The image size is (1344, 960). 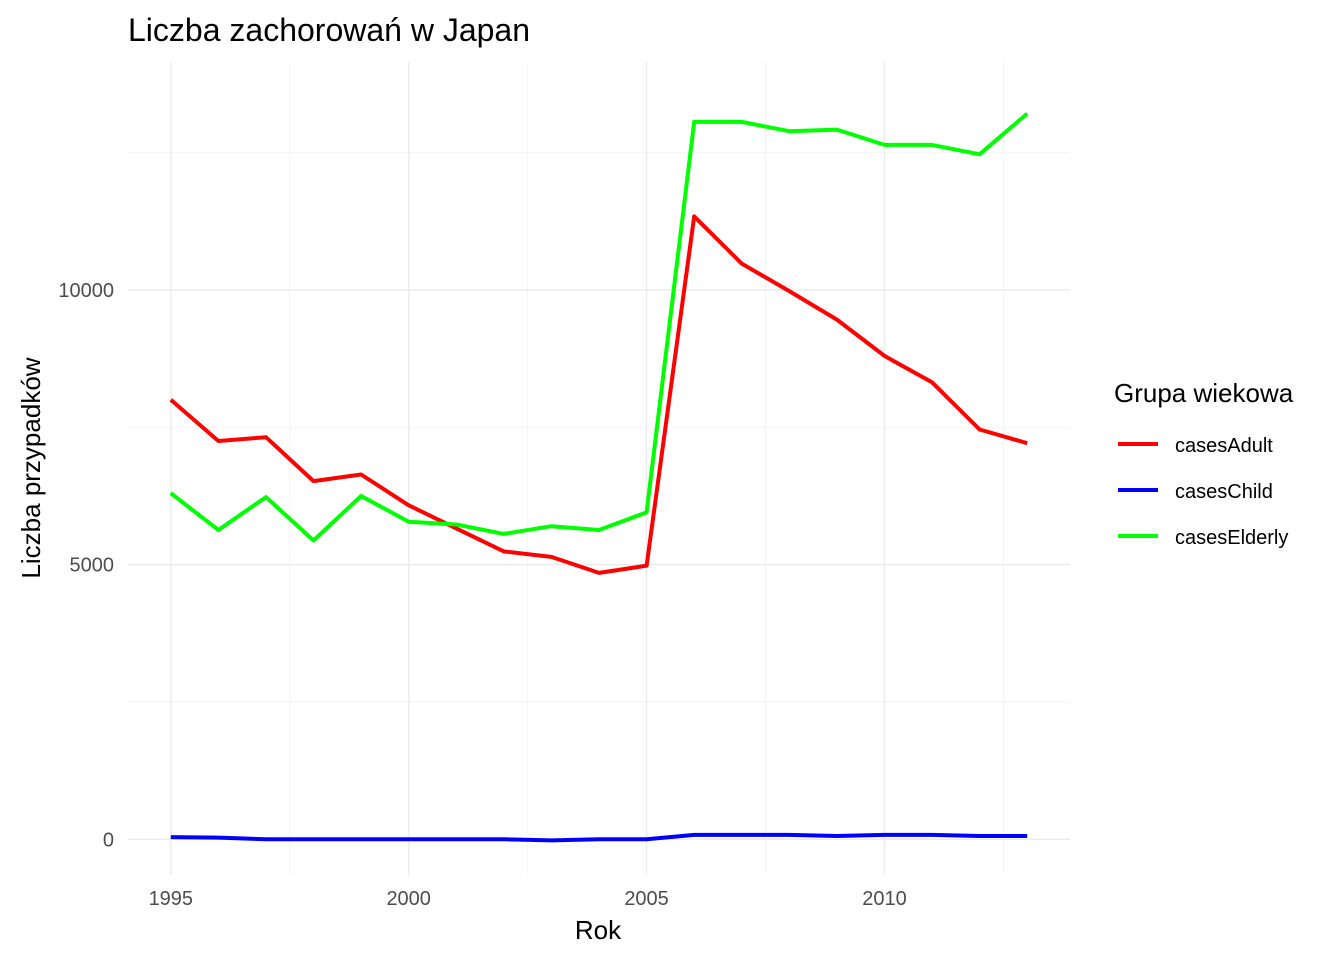 What do you see at coordinates (598, 930) in the screenshot?
I see `x-axis-title: Rok` at bounding box center [598, 930].